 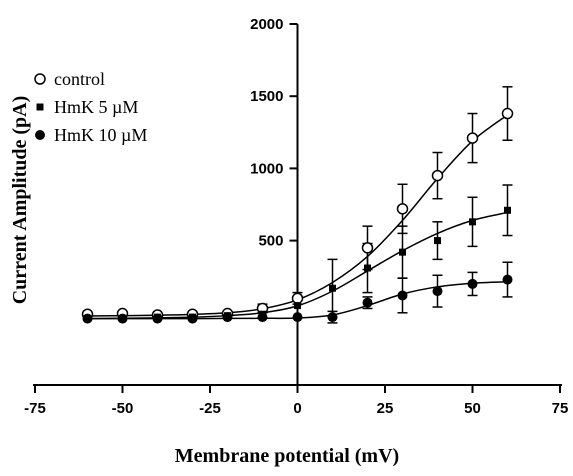 I want to click on x-tick-label: -50, so click(x=123, y=408).